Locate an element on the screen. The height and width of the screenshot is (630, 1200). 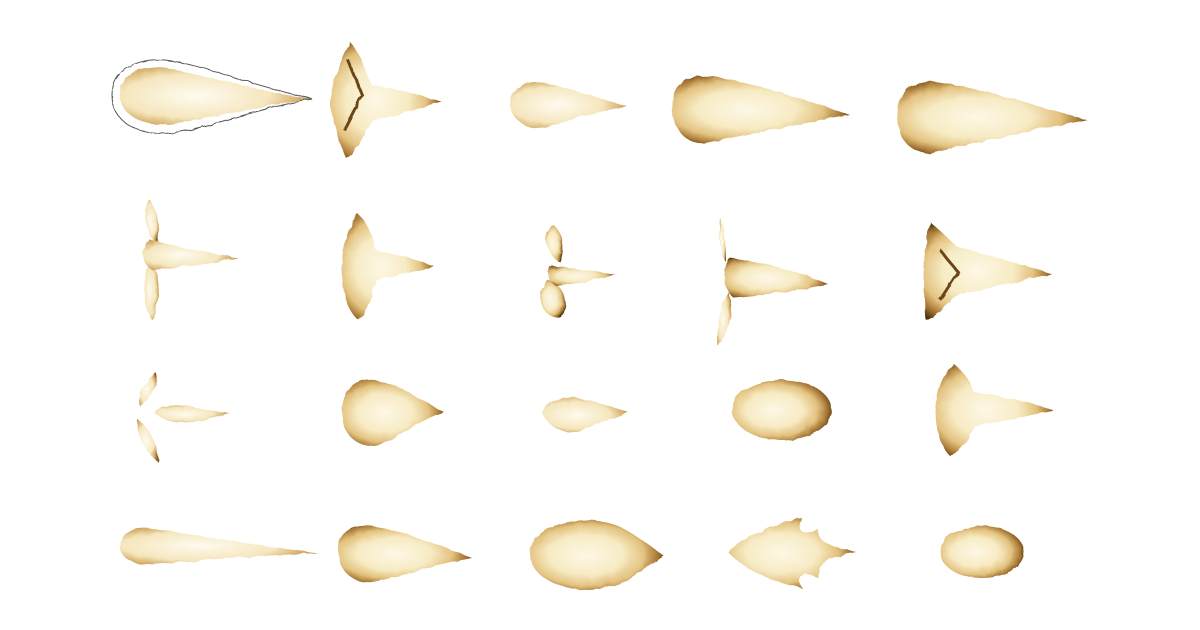
specimen-r1c5 is located at coordinates (992, 117).